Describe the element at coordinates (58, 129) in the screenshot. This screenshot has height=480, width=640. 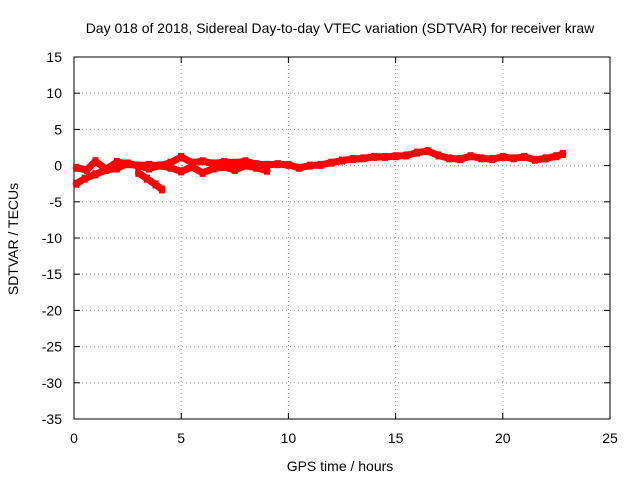
I see `y-tick-label: 5` at that location.